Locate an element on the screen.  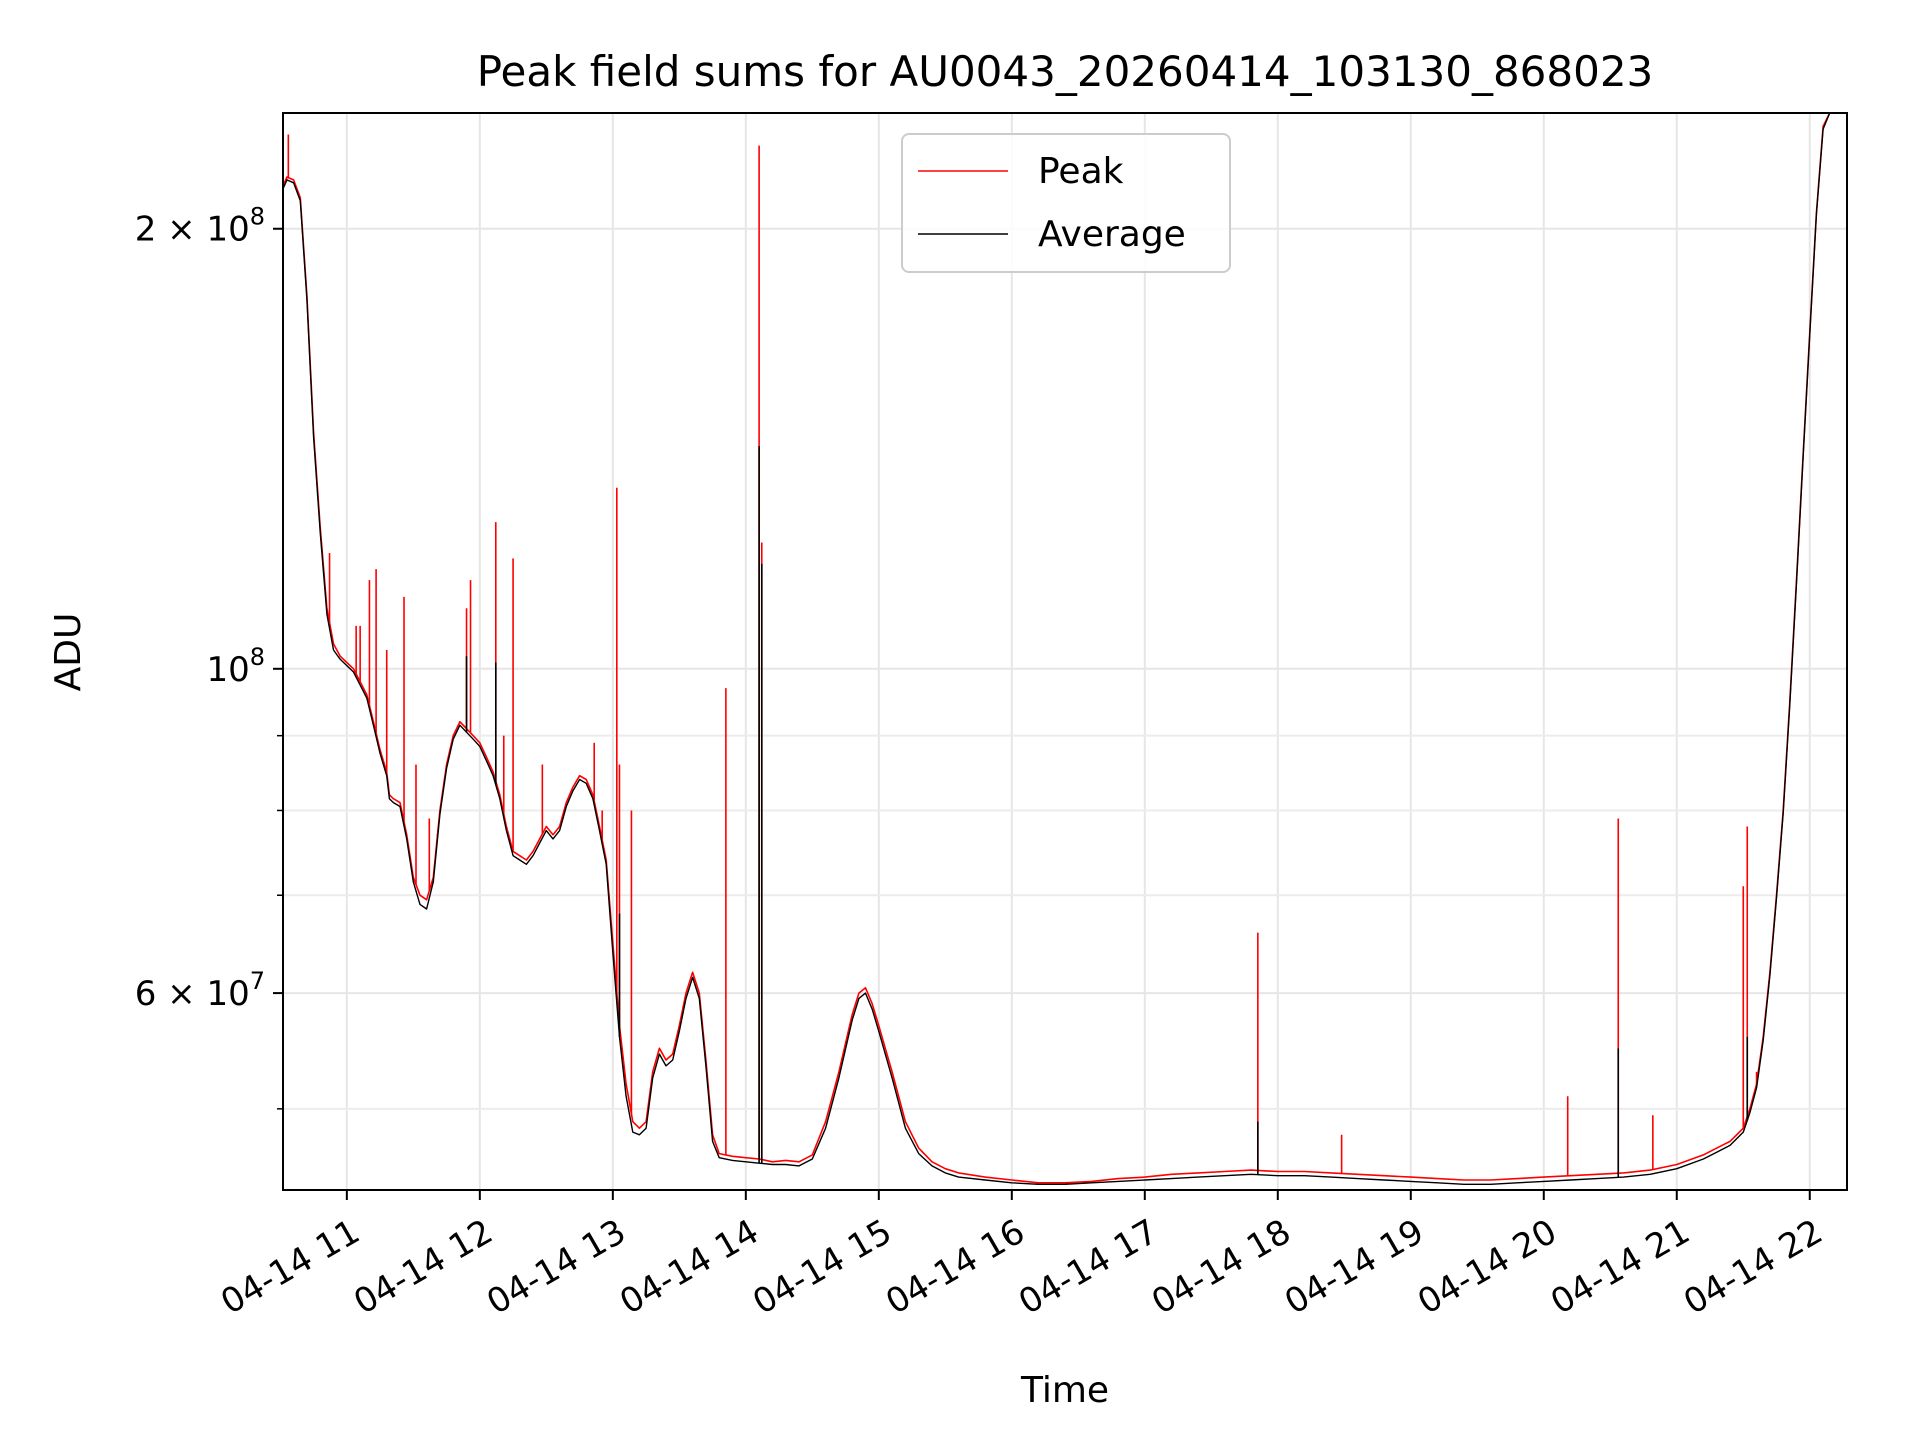
y-tick-label: 6 × 107 is located at coordinates (200, 990).